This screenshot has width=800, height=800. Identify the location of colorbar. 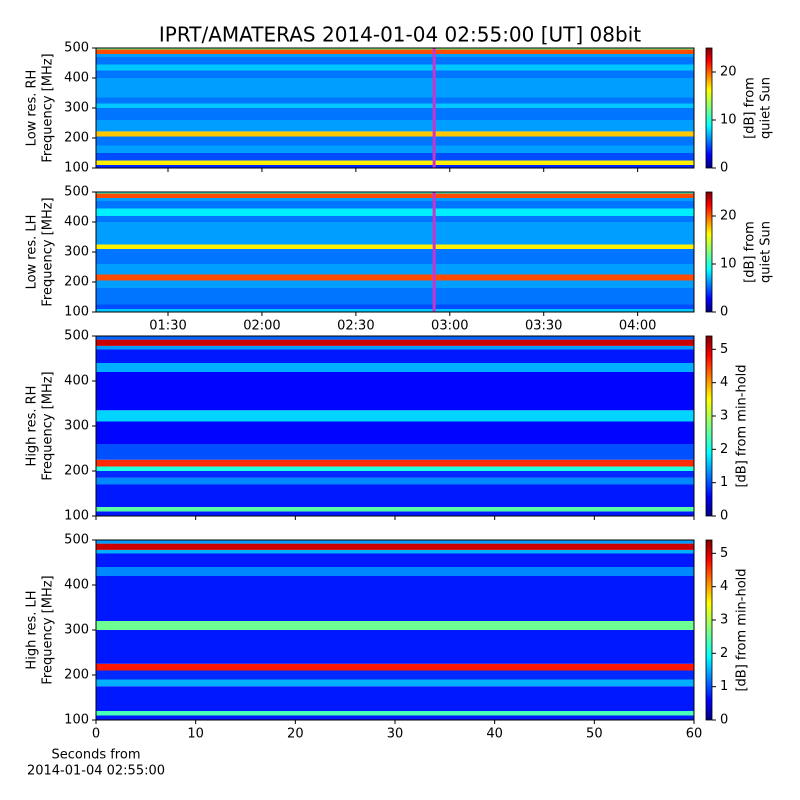
(709, 108).